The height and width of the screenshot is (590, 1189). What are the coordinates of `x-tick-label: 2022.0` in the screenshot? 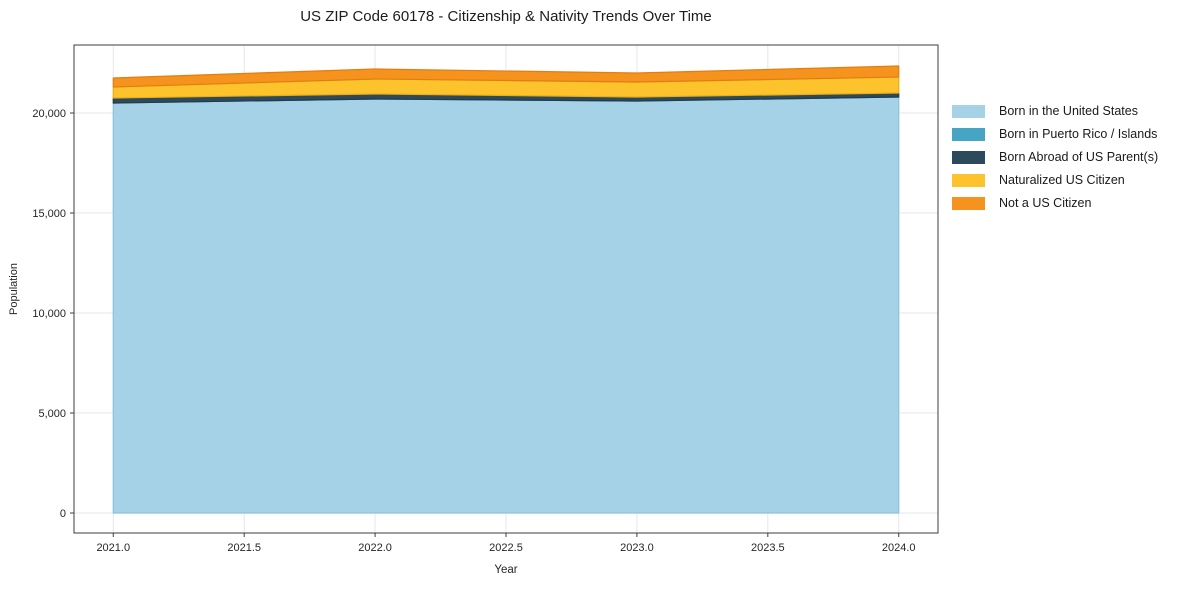 It's located at (375, 548).